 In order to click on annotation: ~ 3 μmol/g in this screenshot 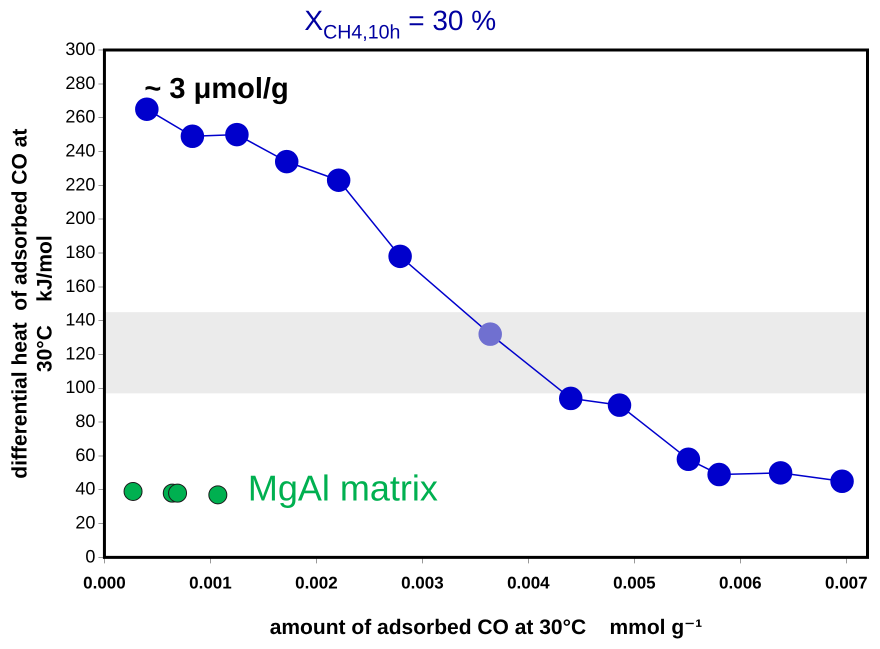, I will do `click(216, 89)`.